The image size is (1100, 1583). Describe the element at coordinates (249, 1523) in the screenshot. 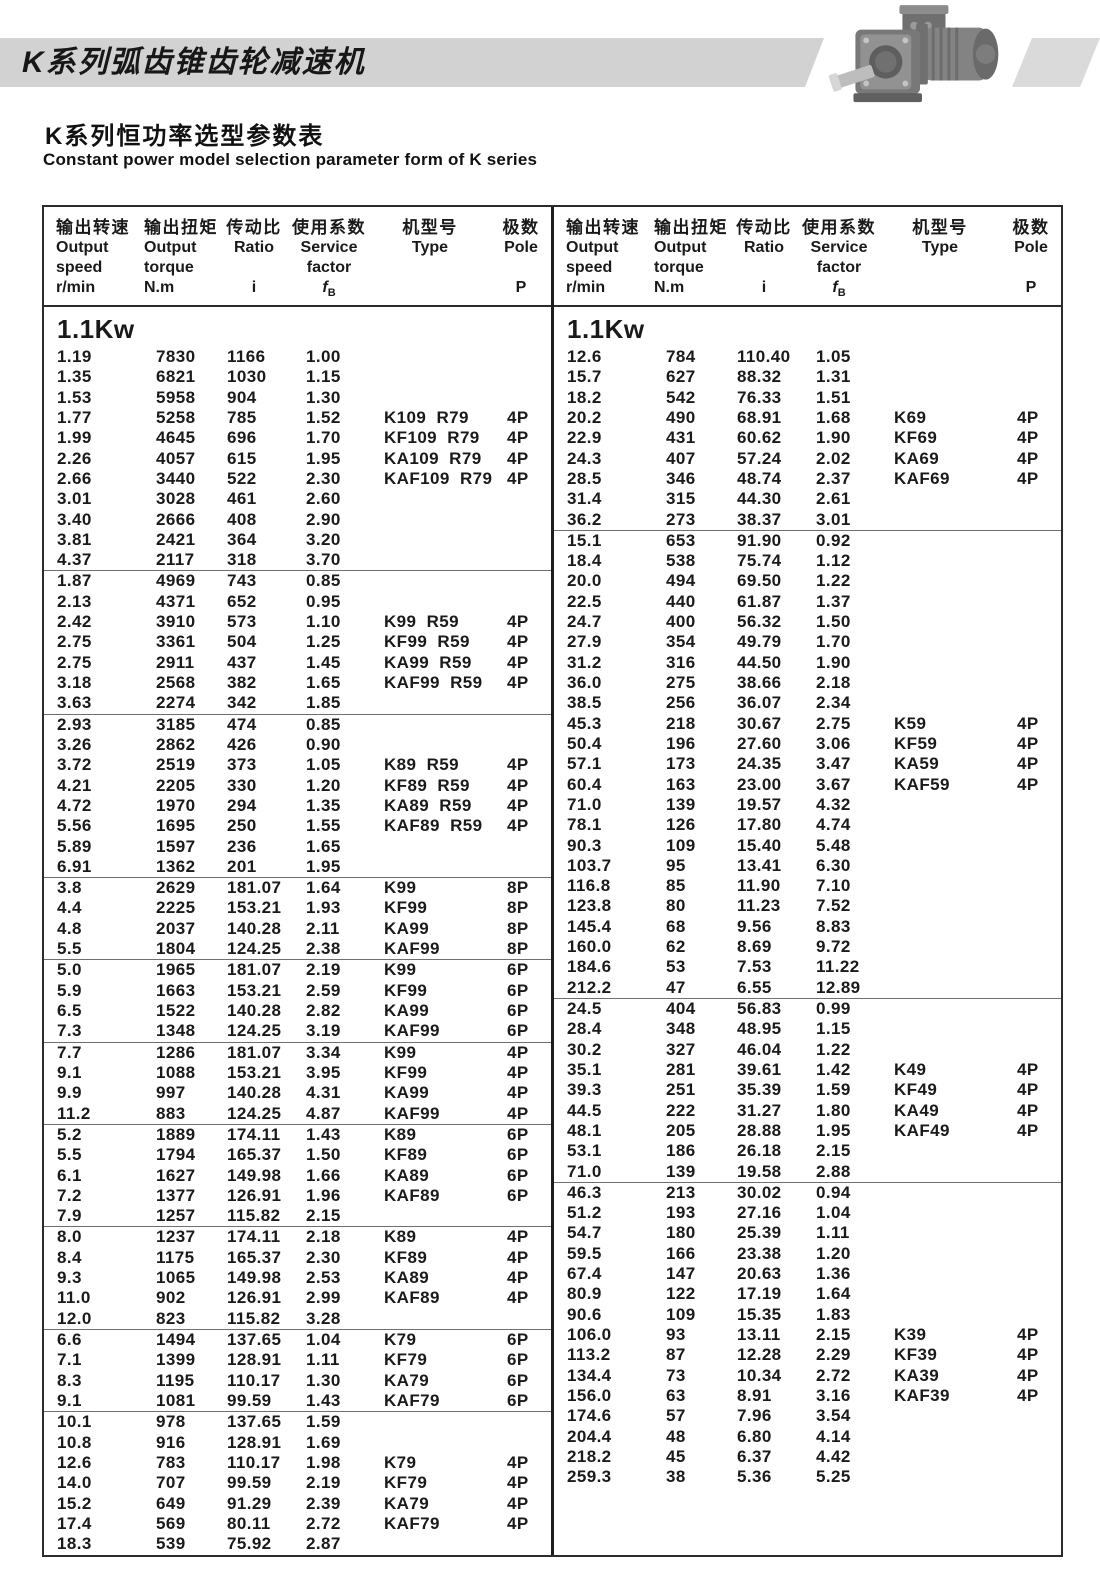

I see `ratio-cell: 80.11` at that location.